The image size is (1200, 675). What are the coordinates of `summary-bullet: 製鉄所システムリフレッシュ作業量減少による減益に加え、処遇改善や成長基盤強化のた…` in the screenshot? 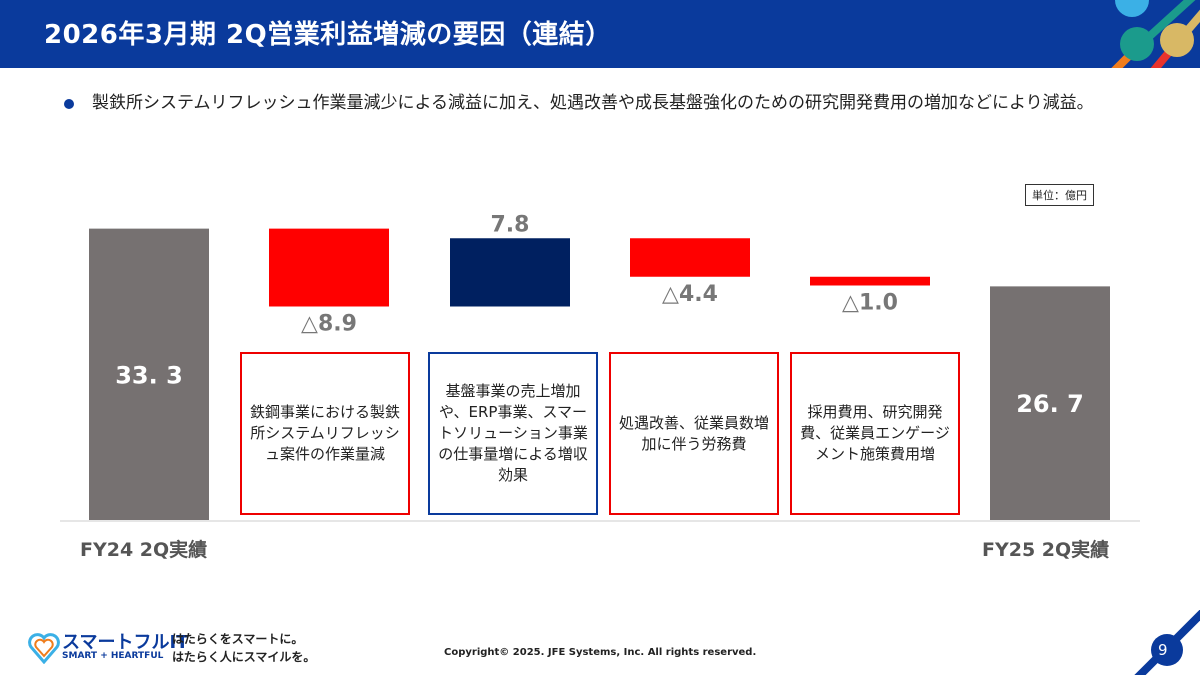 It's located at (602, 103).